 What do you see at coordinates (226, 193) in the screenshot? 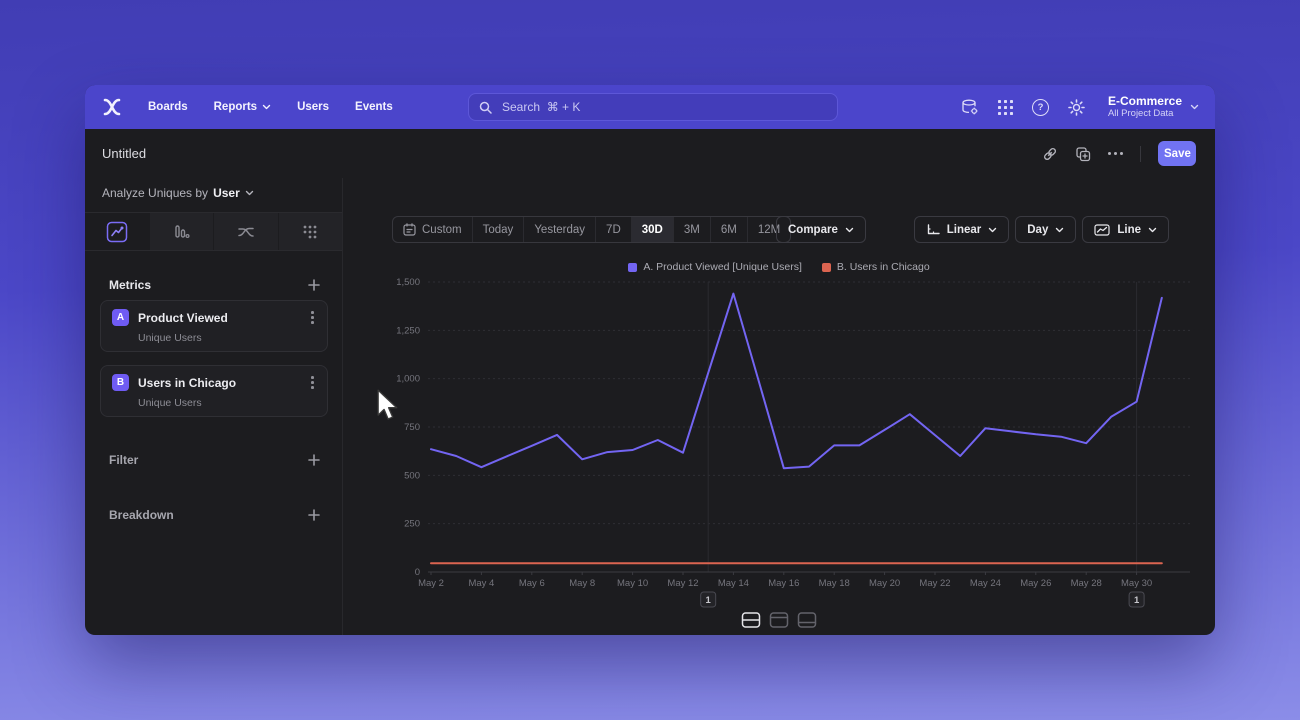
I see `analyze-entity-value: User` at bounding box center [226, 193].